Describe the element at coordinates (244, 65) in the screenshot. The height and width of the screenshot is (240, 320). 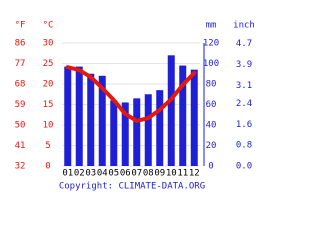
I see `y-tick-label: 3.9` at that location.